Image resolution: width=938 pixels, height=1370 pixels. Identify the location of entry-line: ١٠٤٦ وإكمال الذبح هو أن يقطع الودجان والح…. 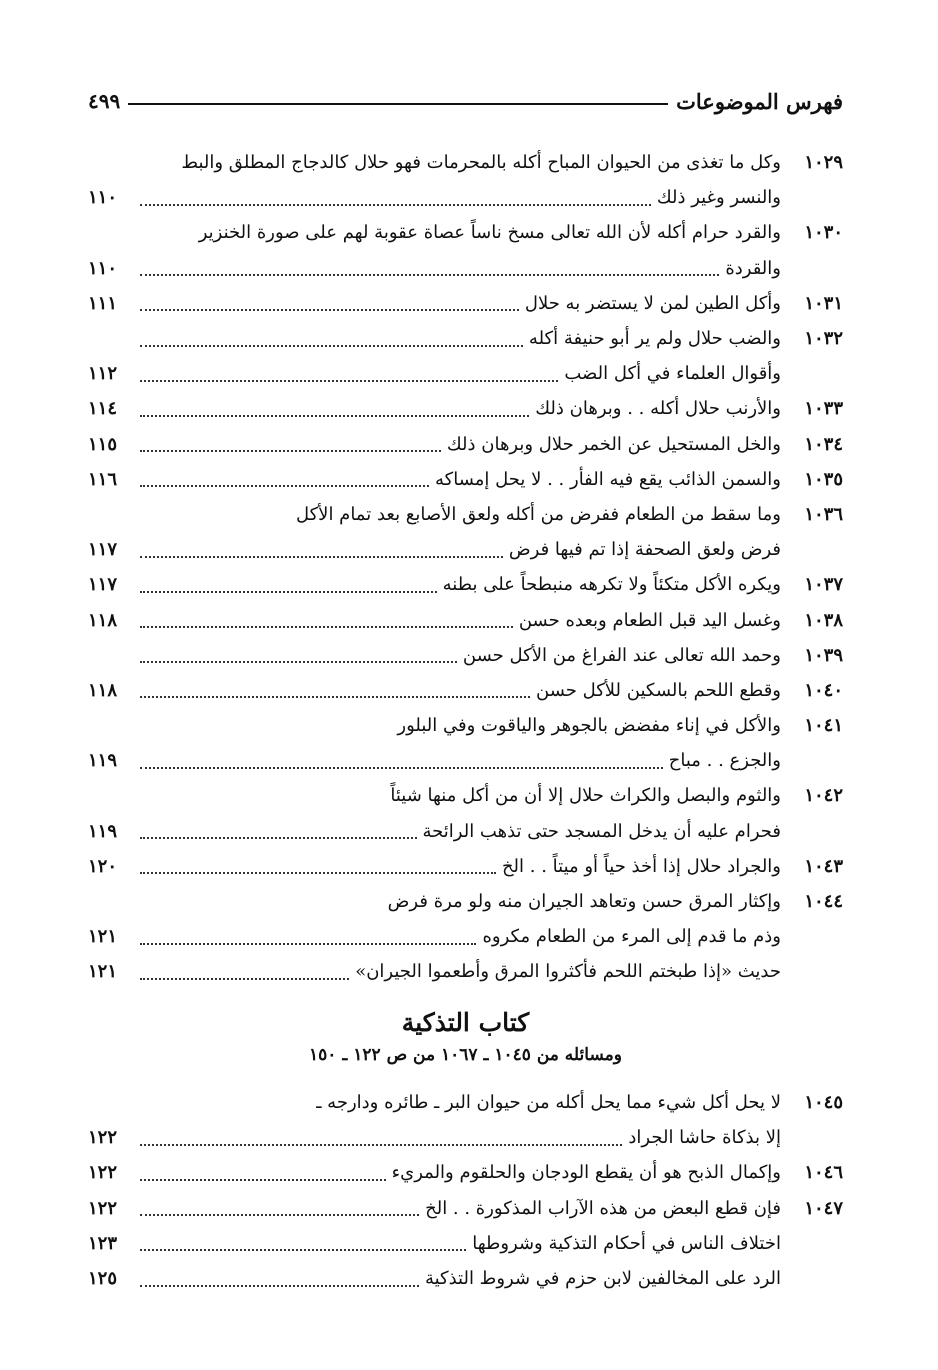
(465, 1172).